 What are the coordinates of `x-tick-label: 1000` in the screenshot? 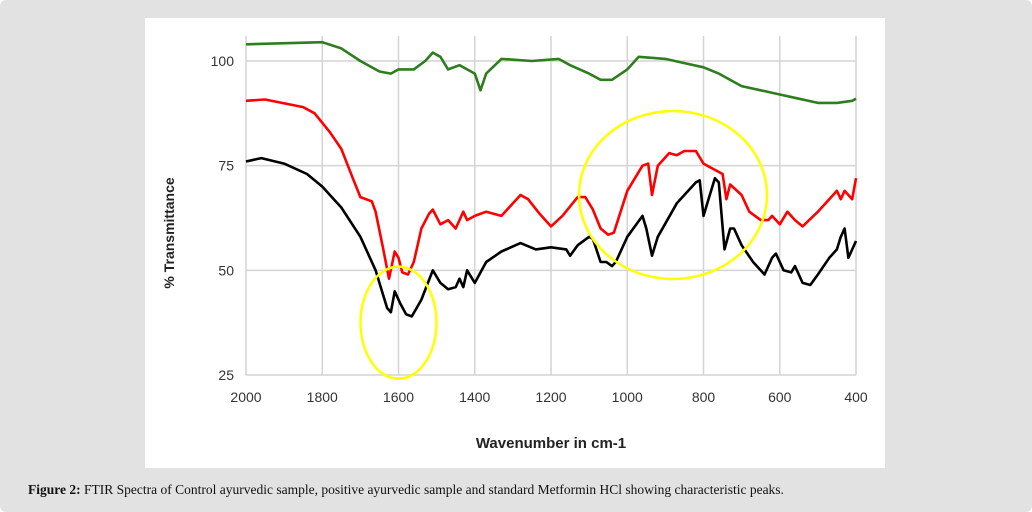 It's located at (627, 397).